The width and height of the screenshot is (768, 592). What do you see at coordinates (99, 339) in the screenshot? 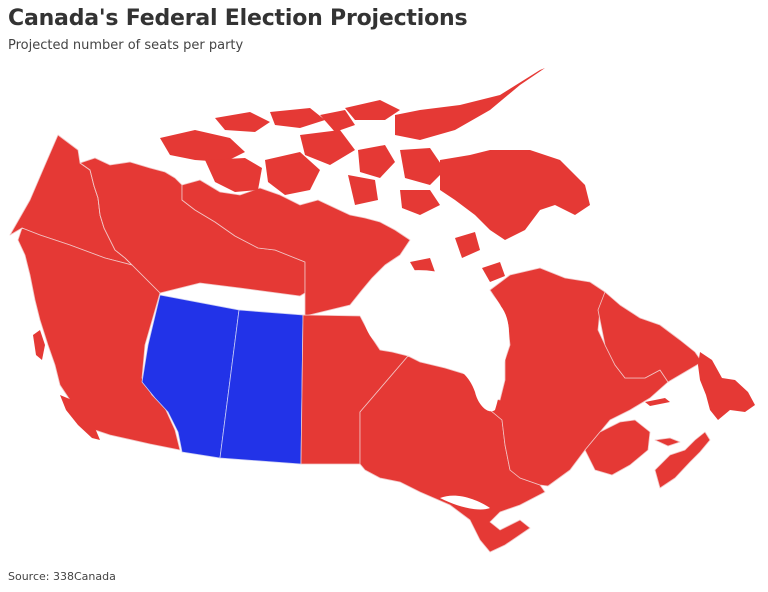
I see `province-british-columbia` at bounding box center [99, 339].